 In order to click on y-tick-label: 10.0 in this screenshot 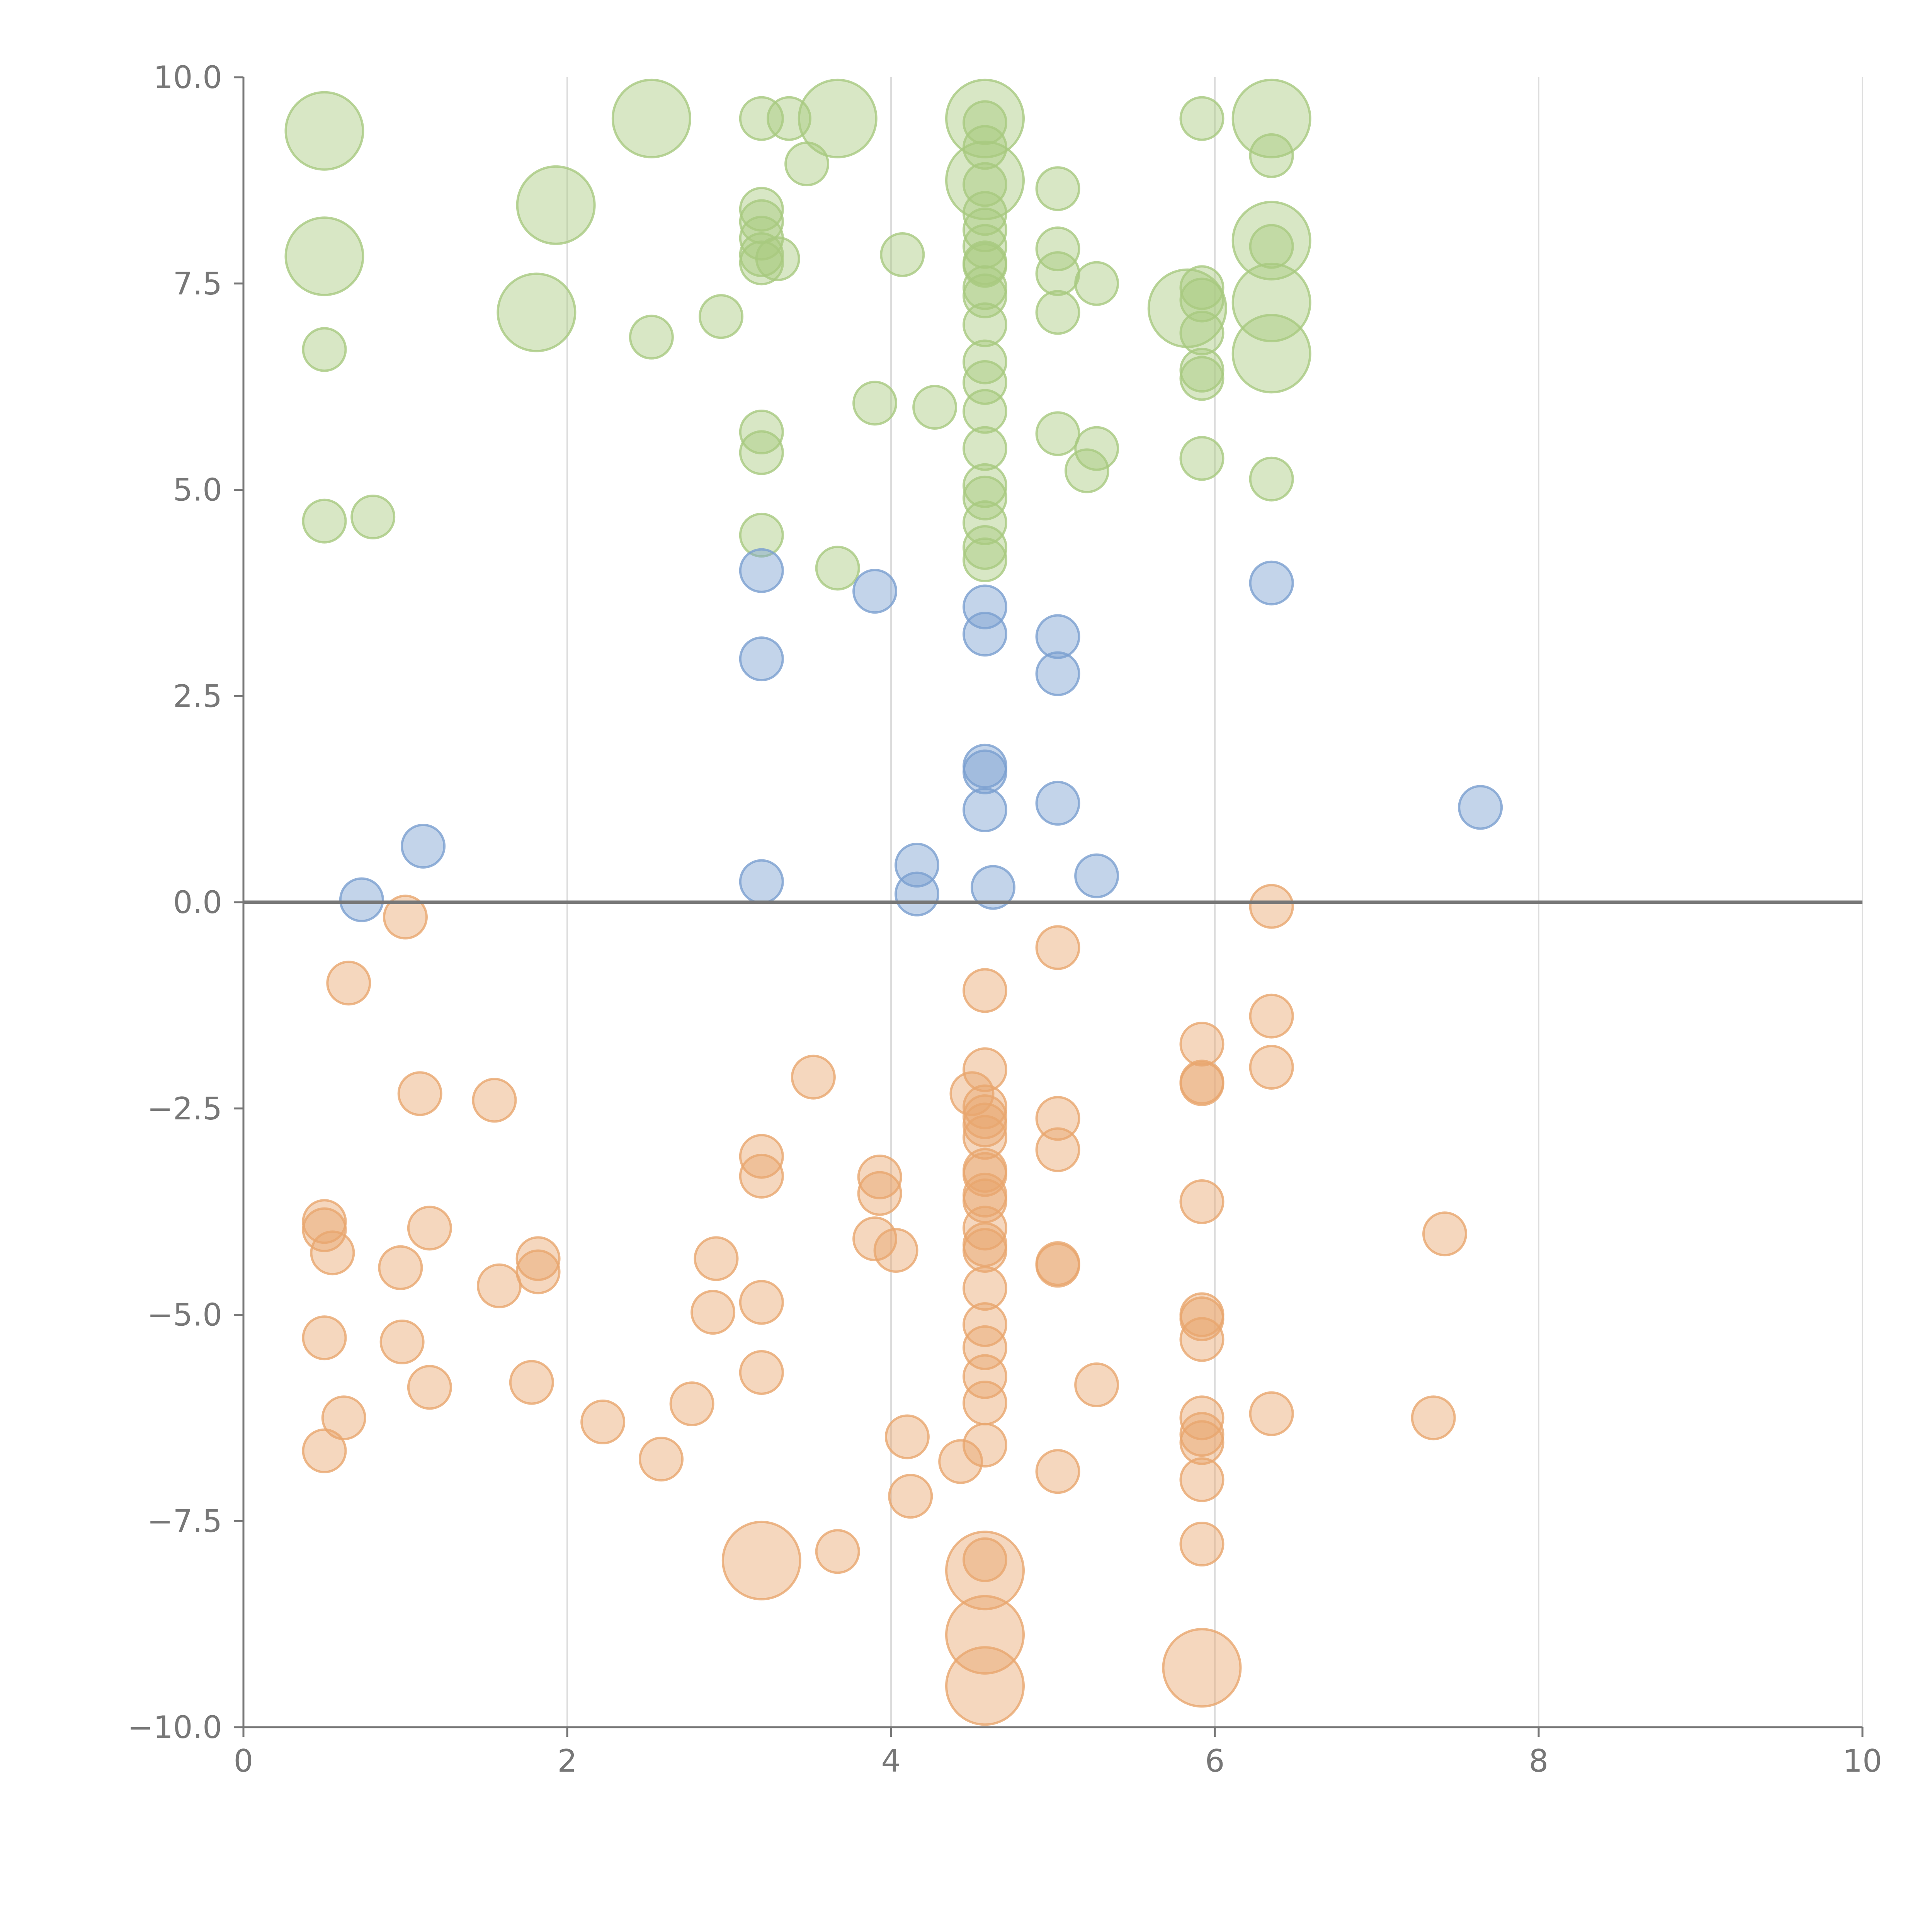, I will do `click(188, 78)`.